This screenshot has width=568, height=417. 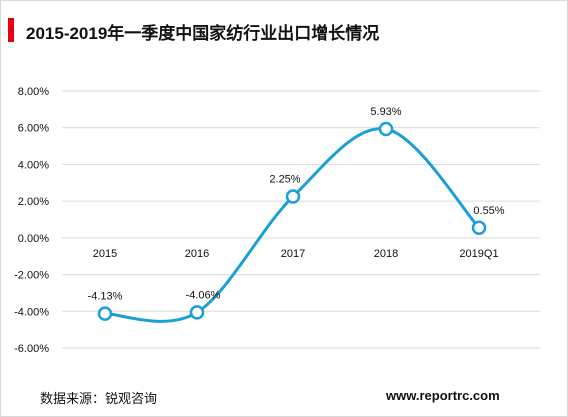 What do you see at coordinates (105, 254) in the screenshot?
I see `x-tick-label: 2015` at bounding box center [105, 254].